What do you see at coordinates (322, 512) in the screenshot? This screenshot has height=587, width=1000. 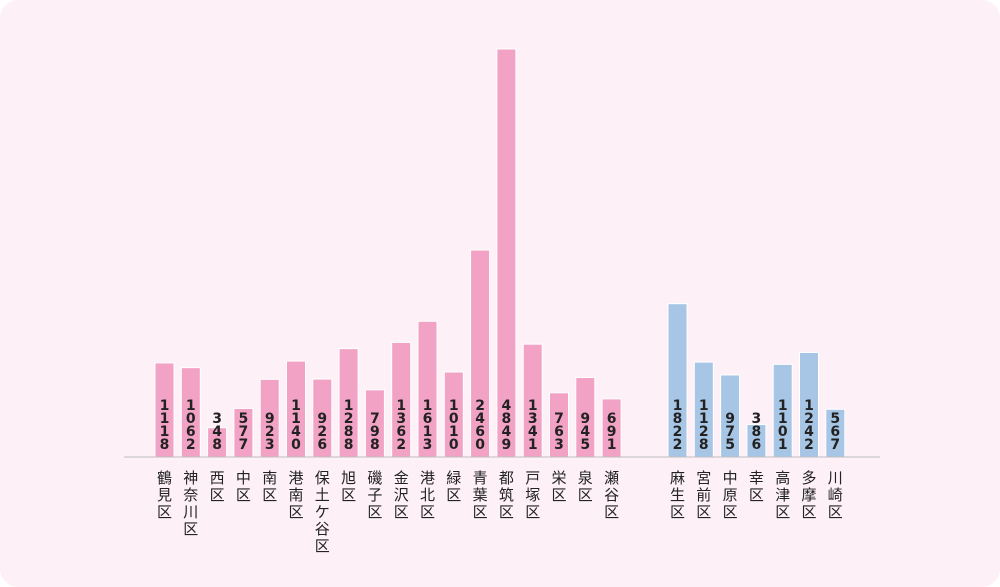 I see `category-label: 保土ケ谷区` at bounding box center [322, 512].